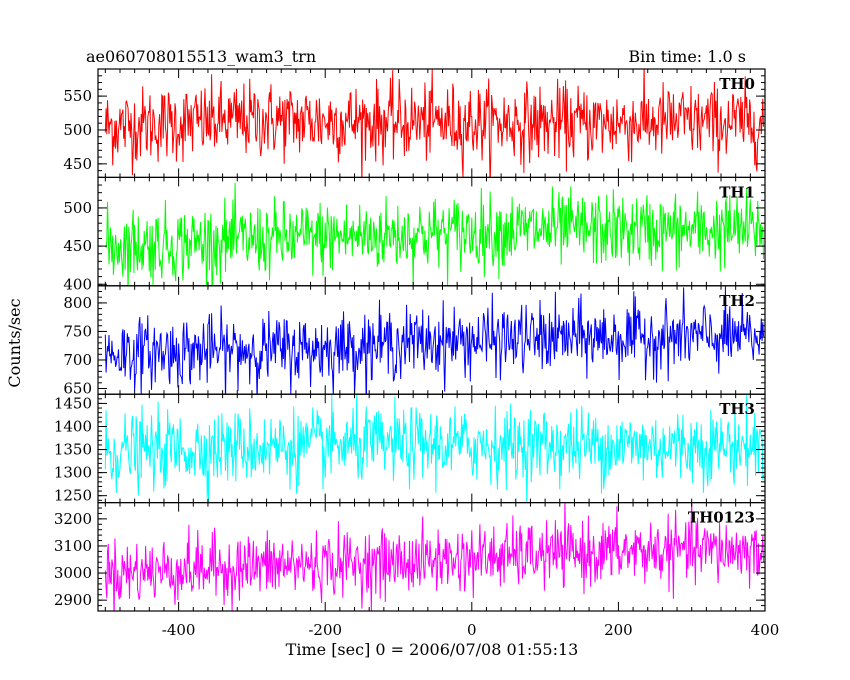  What do you see at coordinates (721, 518) in the screenshot?
I see `panel-label-th0123: TH0123` at bounding box center [721, 518].